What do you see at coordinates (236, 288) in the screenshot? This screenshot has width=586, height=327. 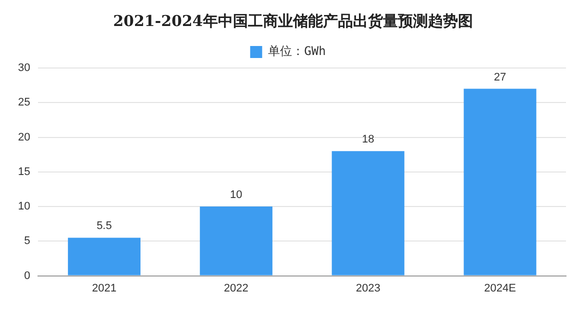 I see `x-tick-label: 2022` at bounding box center [236, 288].